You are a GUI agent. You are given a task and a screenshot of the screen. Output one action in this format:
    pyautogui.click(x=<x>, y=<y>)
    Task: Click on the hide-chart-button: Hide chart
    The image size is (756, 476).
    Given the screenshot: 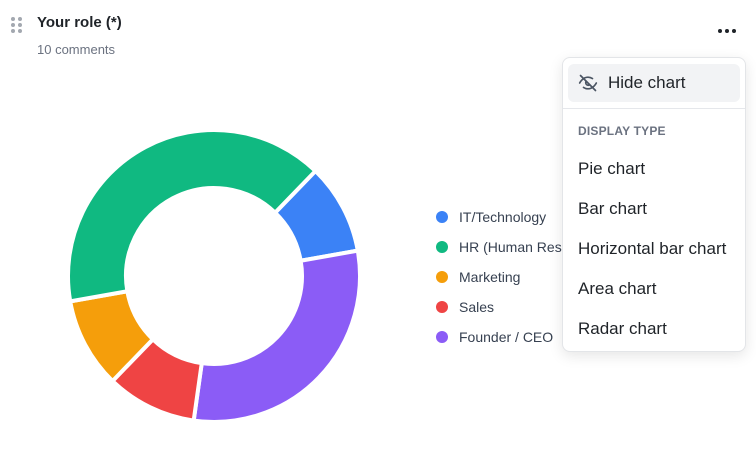 What is the action you would take?
    pyautogui.click(x=654, y=83)
    